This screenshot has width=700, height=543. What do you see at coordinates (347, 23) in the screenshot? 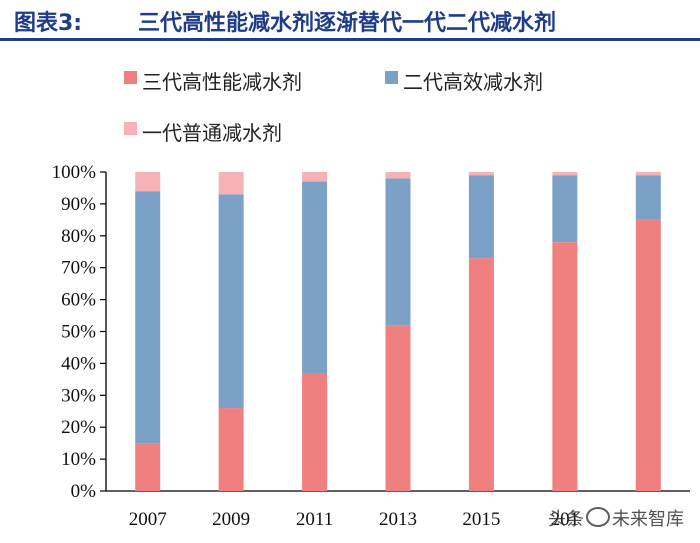
I see `figure-title: 三代高性能减水剂逐渐替代一代二代减水剂` at bounding box center [347, 23].